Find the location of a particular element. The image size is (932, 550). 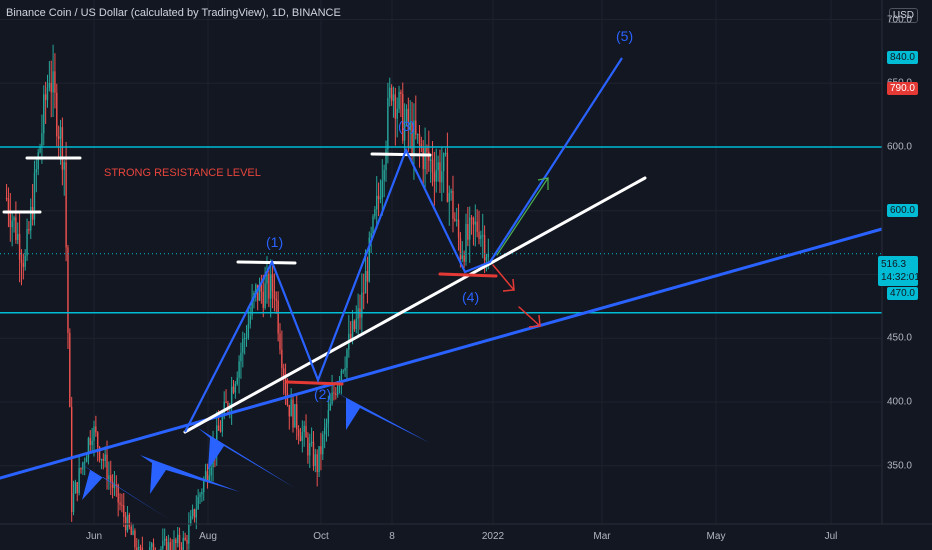

time-tick-label: 2022 is located at coordinates (493, 536).